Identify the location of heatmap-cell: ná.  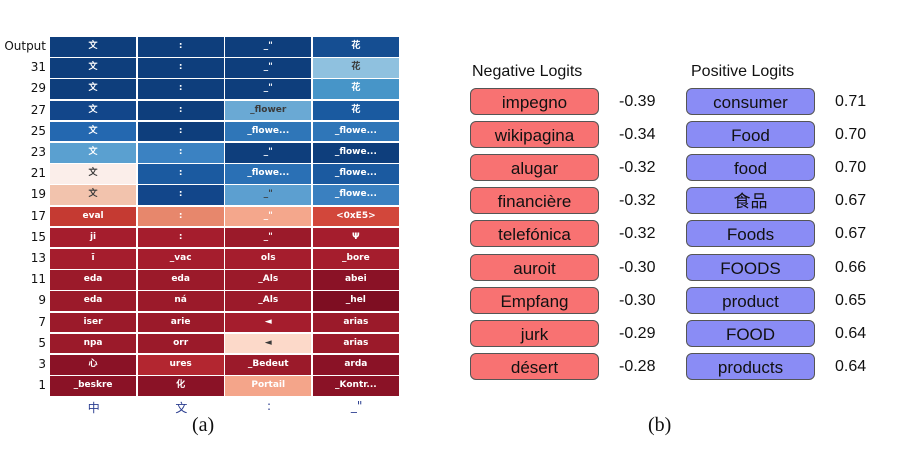
(180, 301).